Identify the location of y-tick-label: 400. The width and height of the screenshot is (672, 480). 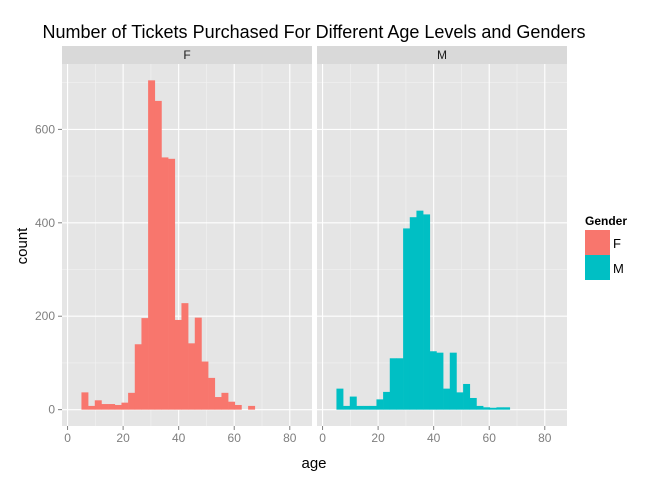
(45, 223).